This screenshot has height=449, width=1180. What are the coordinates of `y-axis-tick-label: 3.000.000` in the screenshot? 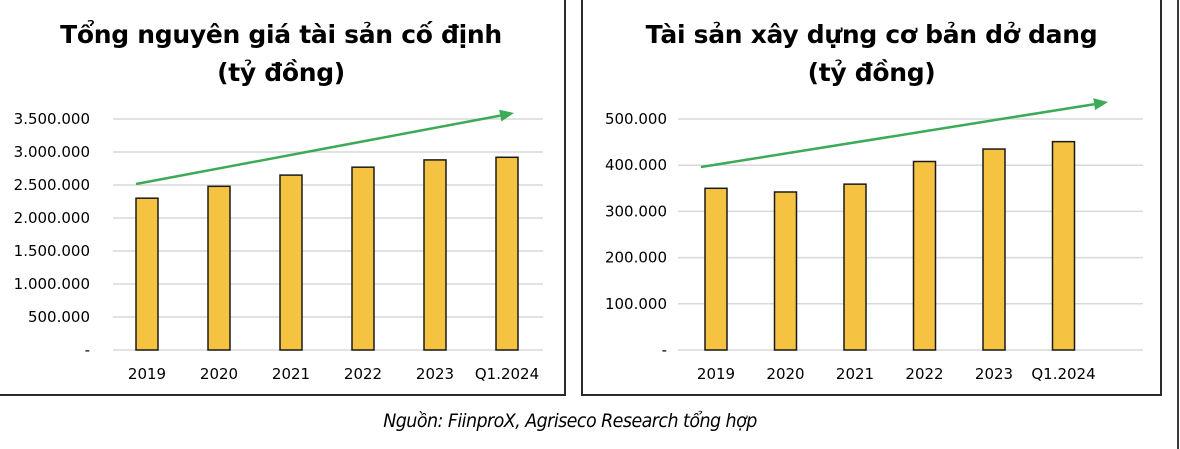 It's located at (52, 152).